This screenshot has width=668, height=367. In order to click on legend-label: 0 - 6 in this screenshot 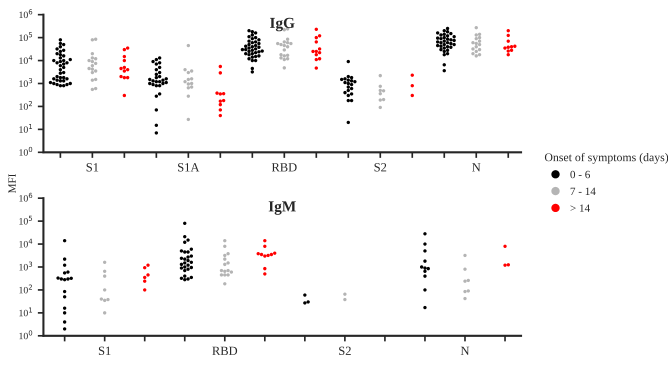, I will do `click(580, 174)`.